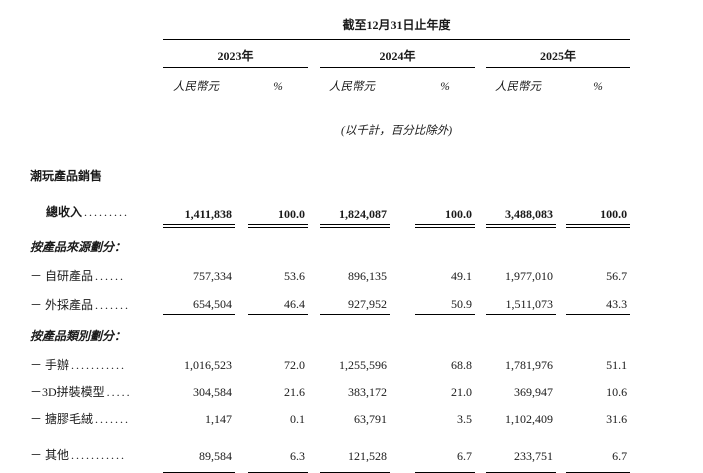  What do you see at coordinates (529, 276) in the screenshot?
I see `value-cell: 1,977,010` at bounding box center [529, 276].